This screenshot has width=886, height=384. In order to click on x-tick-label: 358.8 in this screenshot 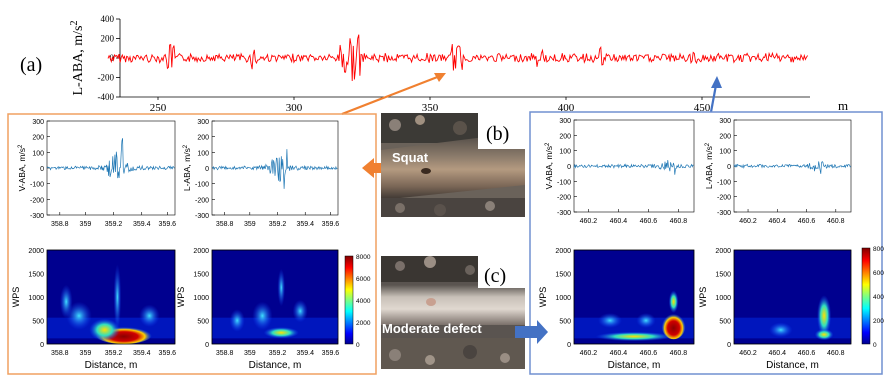, I will do `click(60, 353)`.